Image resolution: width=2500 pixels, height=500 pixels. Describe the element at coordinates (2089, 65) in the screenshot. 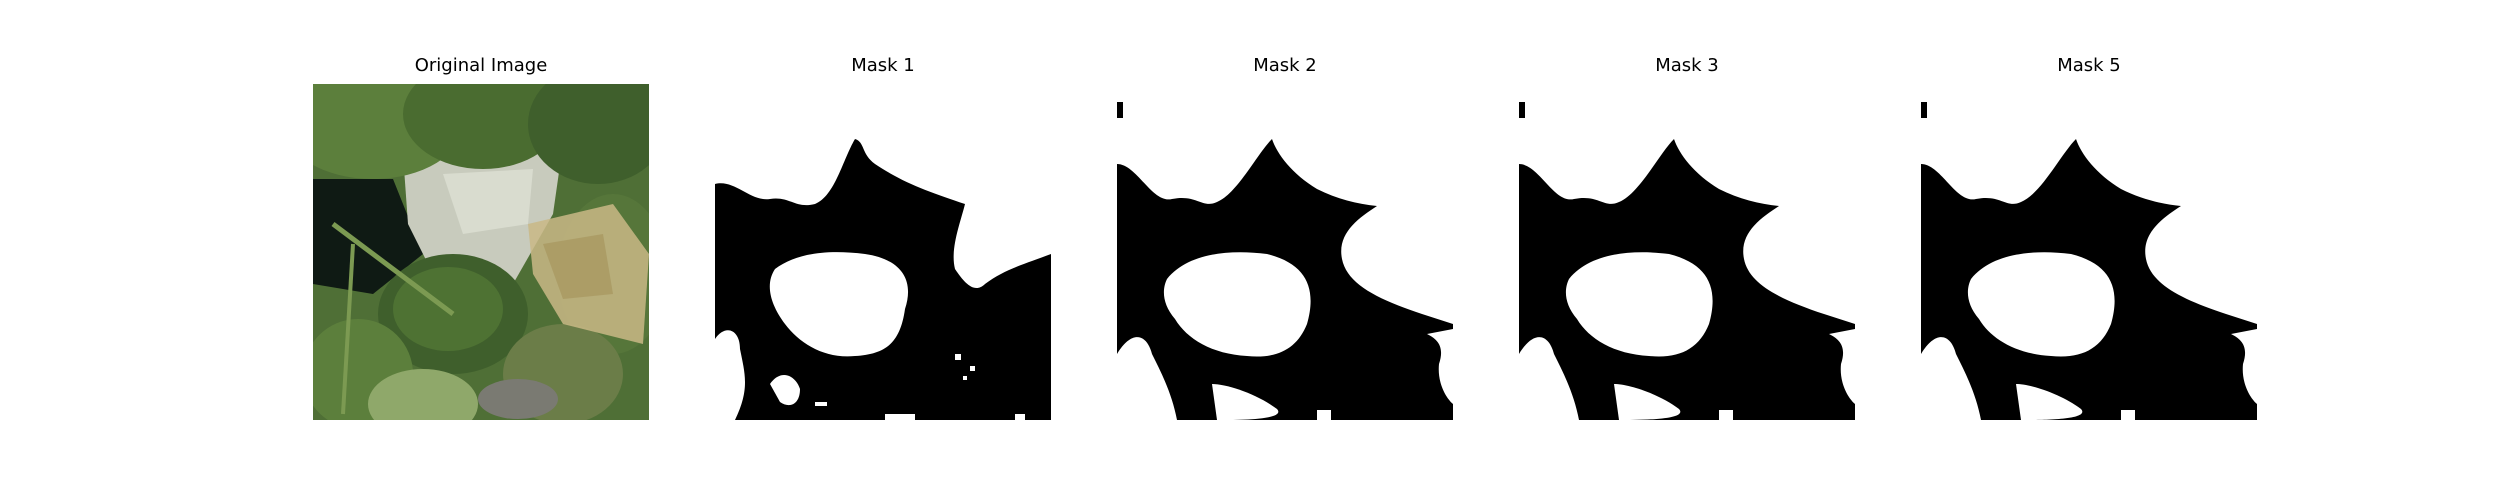

I see `panel-title: Mask 5` at that location.